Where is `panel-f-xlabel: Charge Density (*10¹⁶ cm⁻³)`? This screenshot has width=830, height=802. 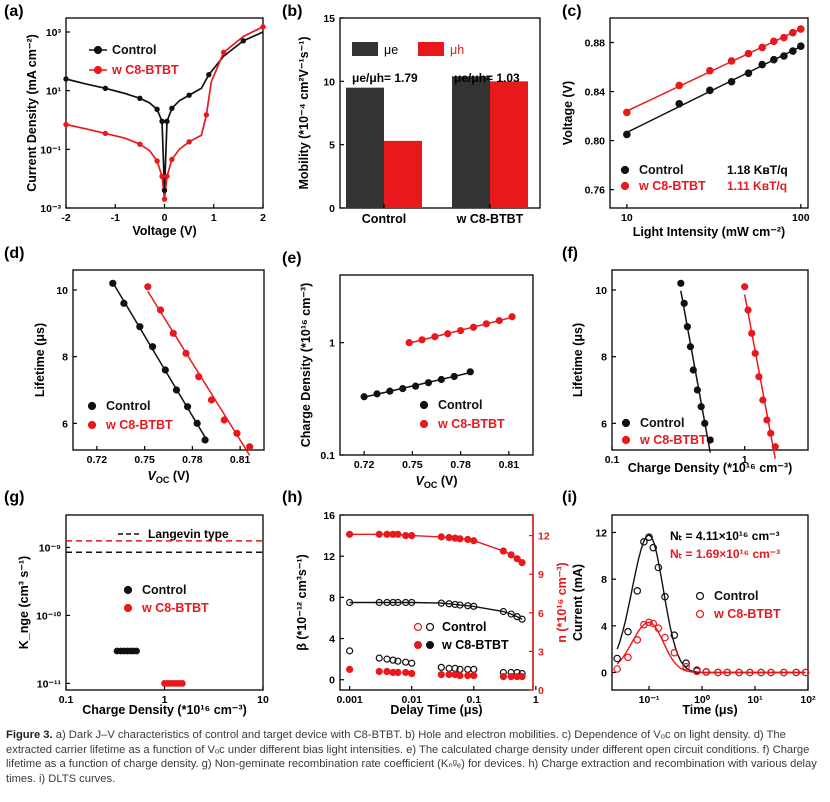 panel-f-xlabel: Charge Density (*10¹⁶ cm⁻³) is located at coordinates (710, 468).